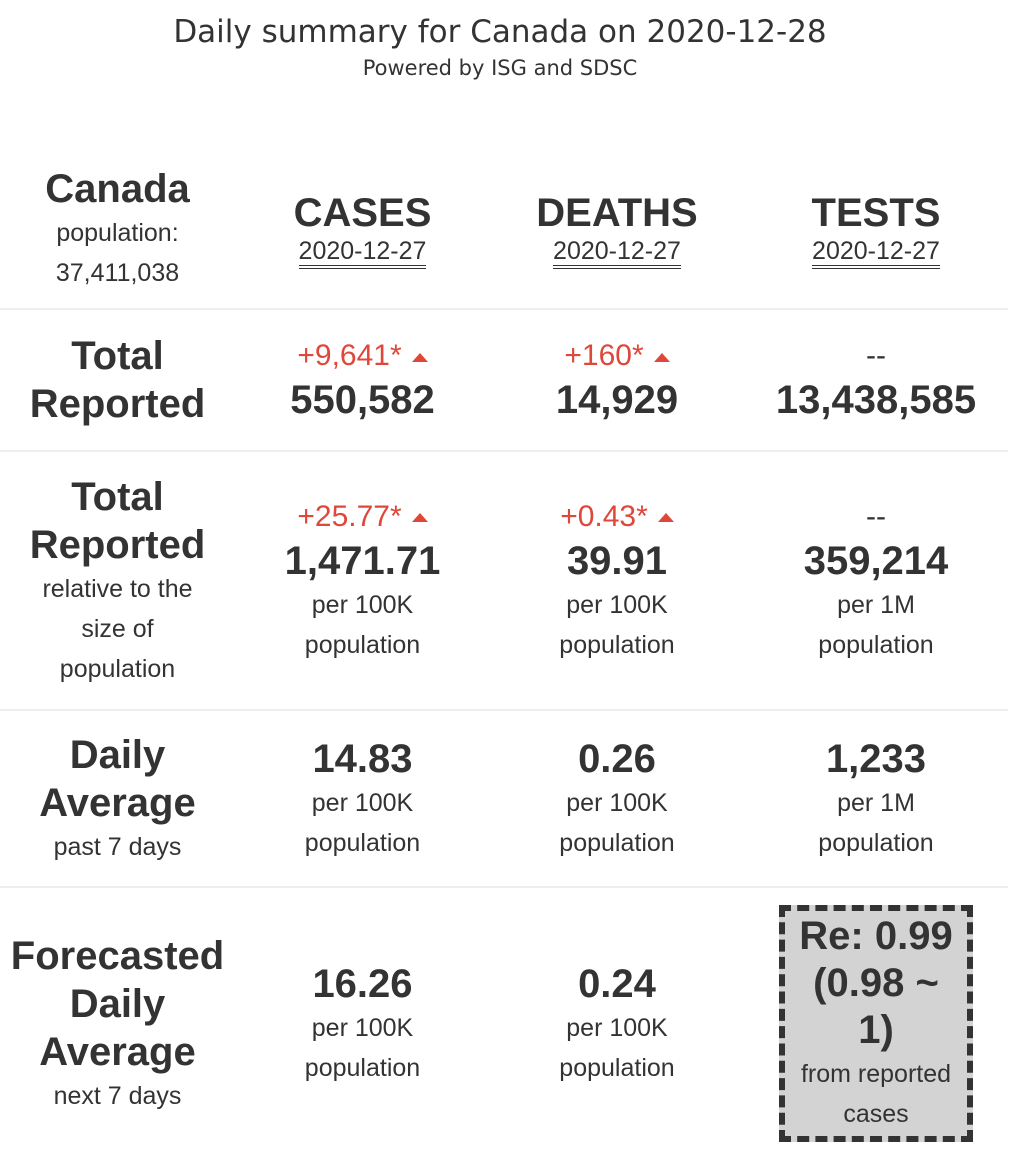  I want to click on cases-header: CASES 2020-12-27, so click(362, 229).